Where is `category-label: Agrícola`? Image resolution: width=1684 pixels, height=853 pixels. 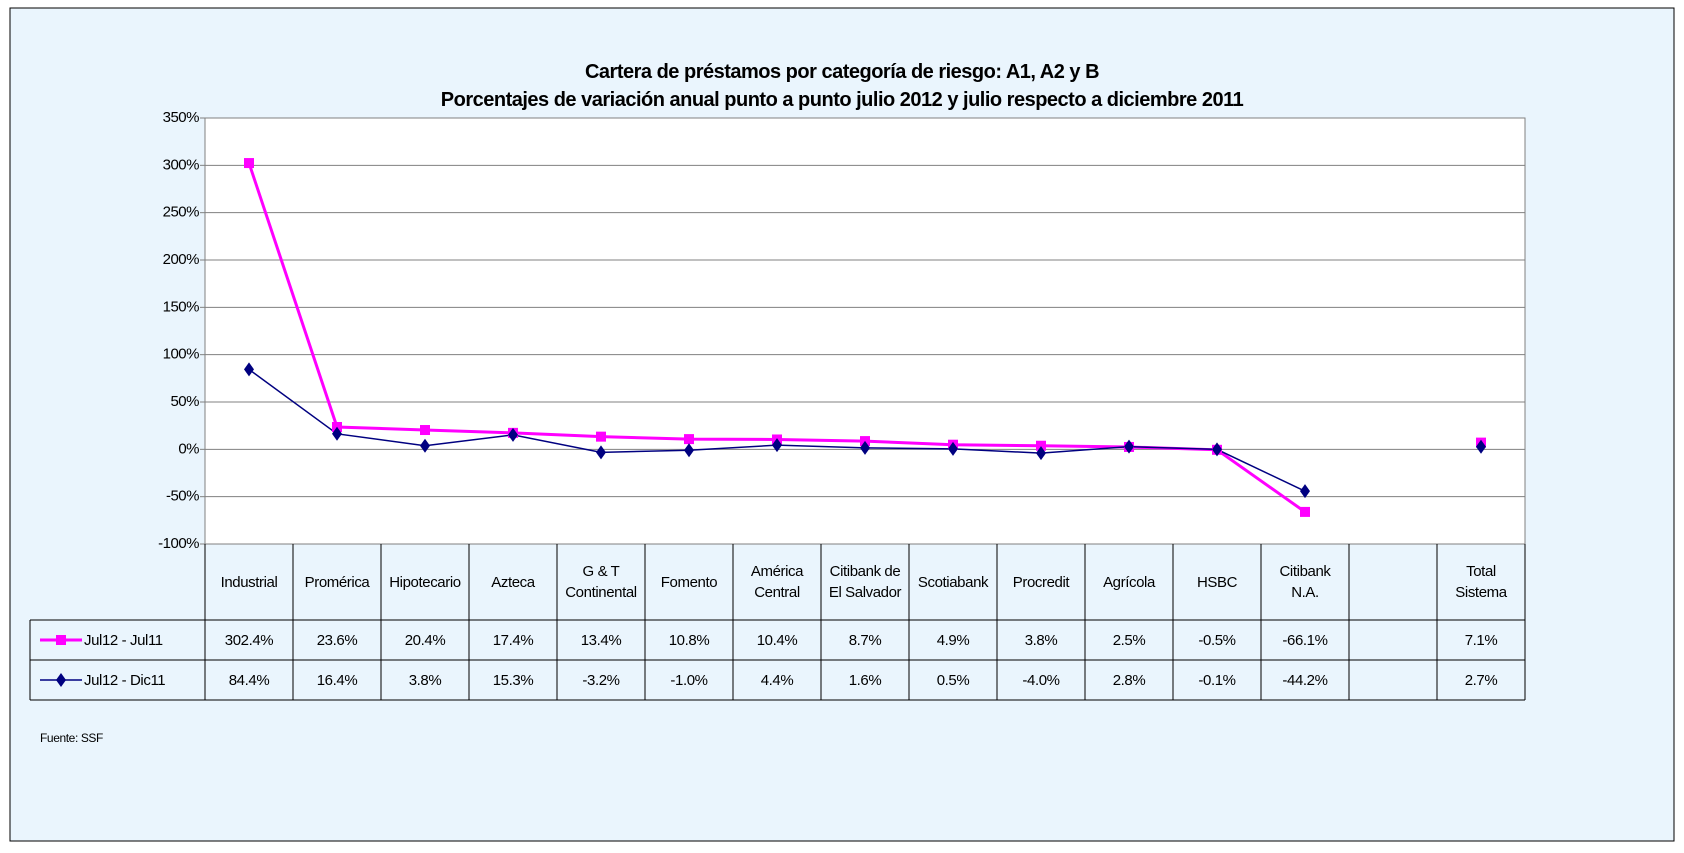
category-label: Agrícola is located at coordinates (1129, 582).